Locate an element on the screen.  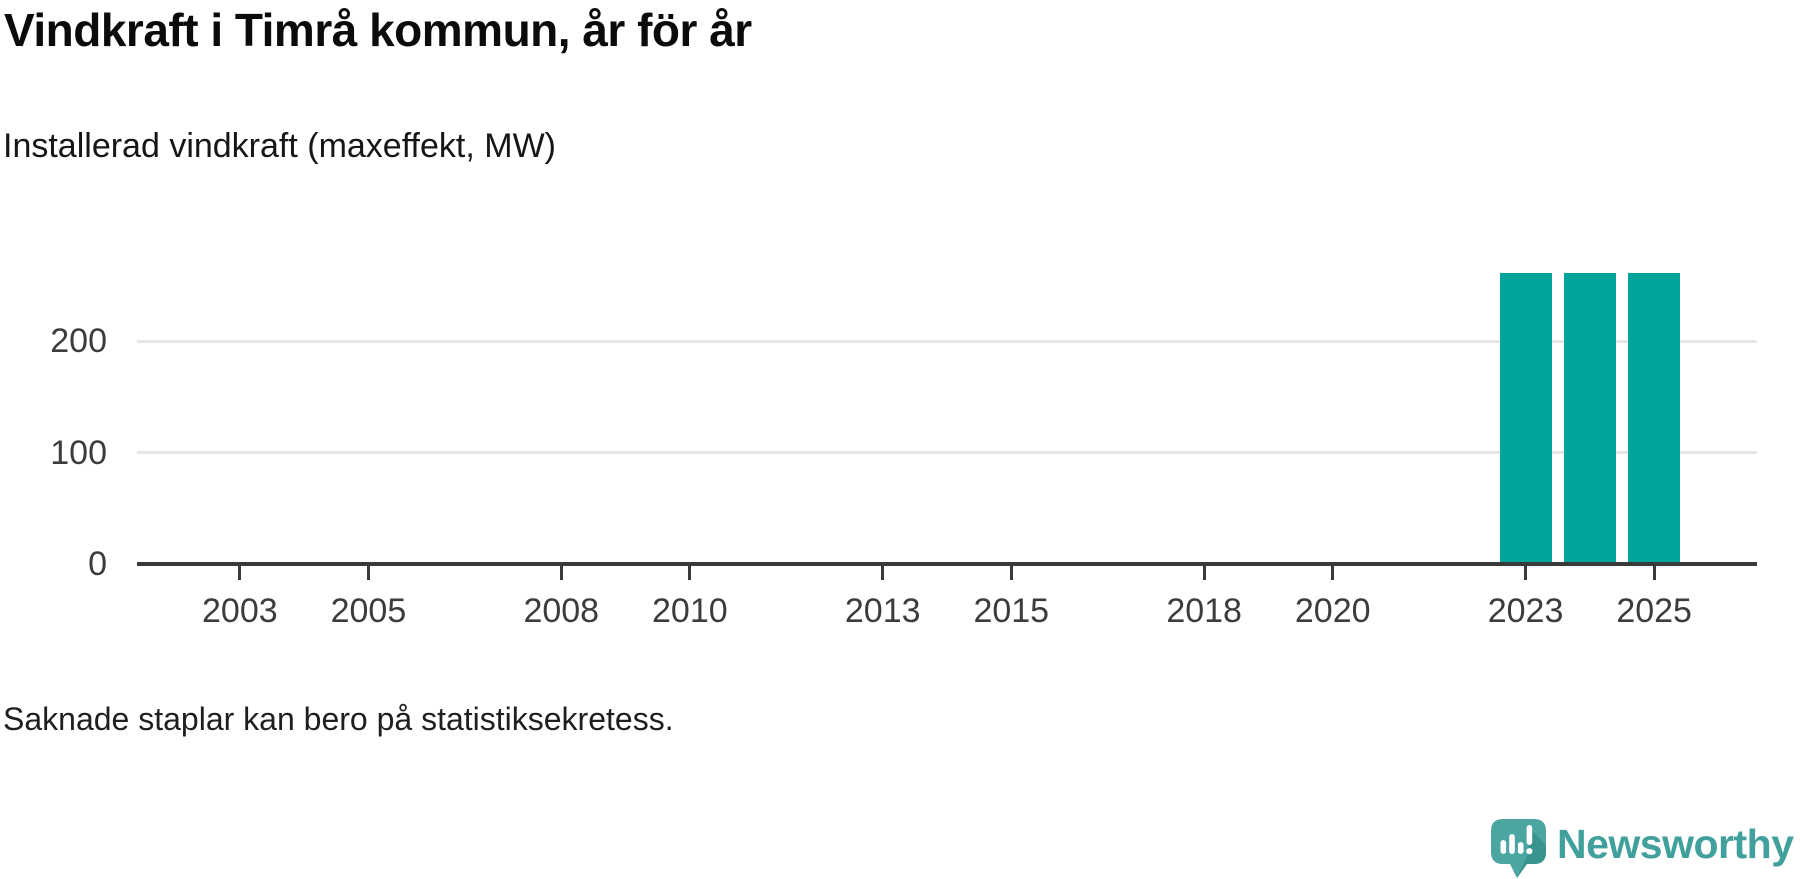
x-tick-2013 is located at coordinates (883, 573).